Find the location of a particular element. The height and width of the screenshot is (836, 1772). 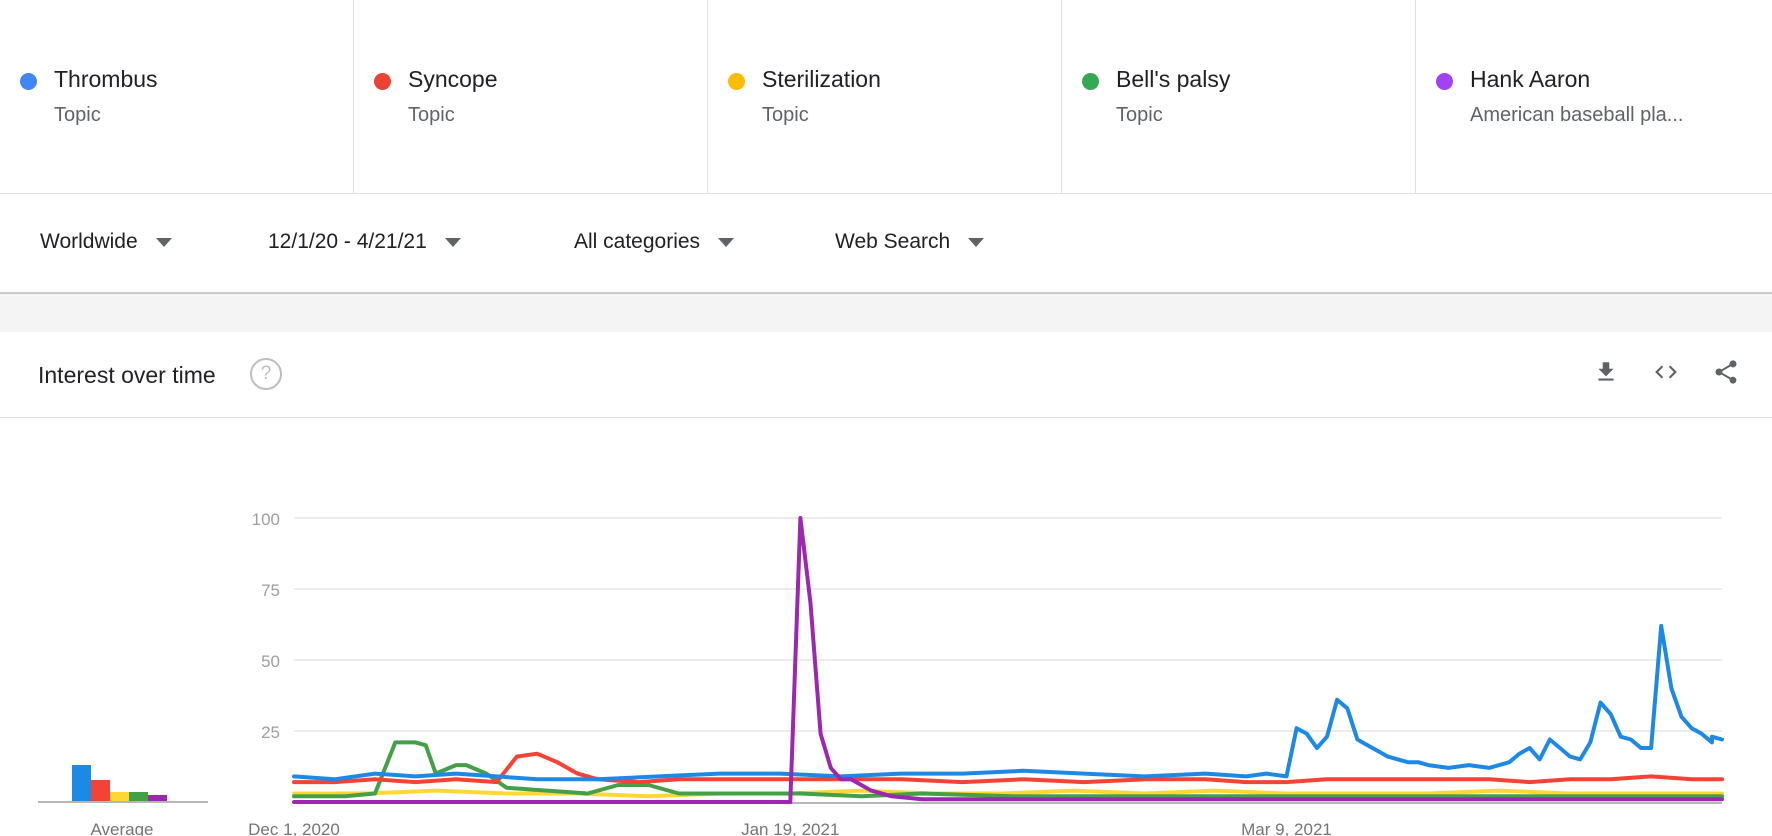

y-tick-label: 50 is located at coordinates (270, 661).